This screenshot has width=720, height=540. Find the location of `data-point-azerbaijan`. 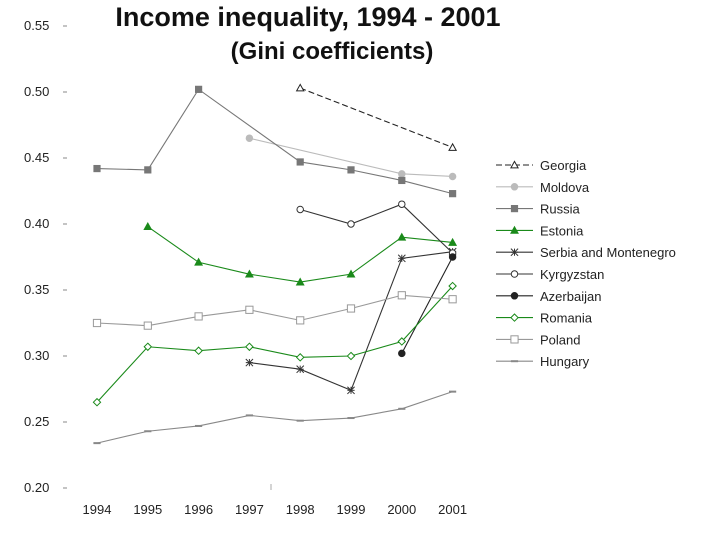

data-point-azerbaijan is located at coordinates (452, 257).